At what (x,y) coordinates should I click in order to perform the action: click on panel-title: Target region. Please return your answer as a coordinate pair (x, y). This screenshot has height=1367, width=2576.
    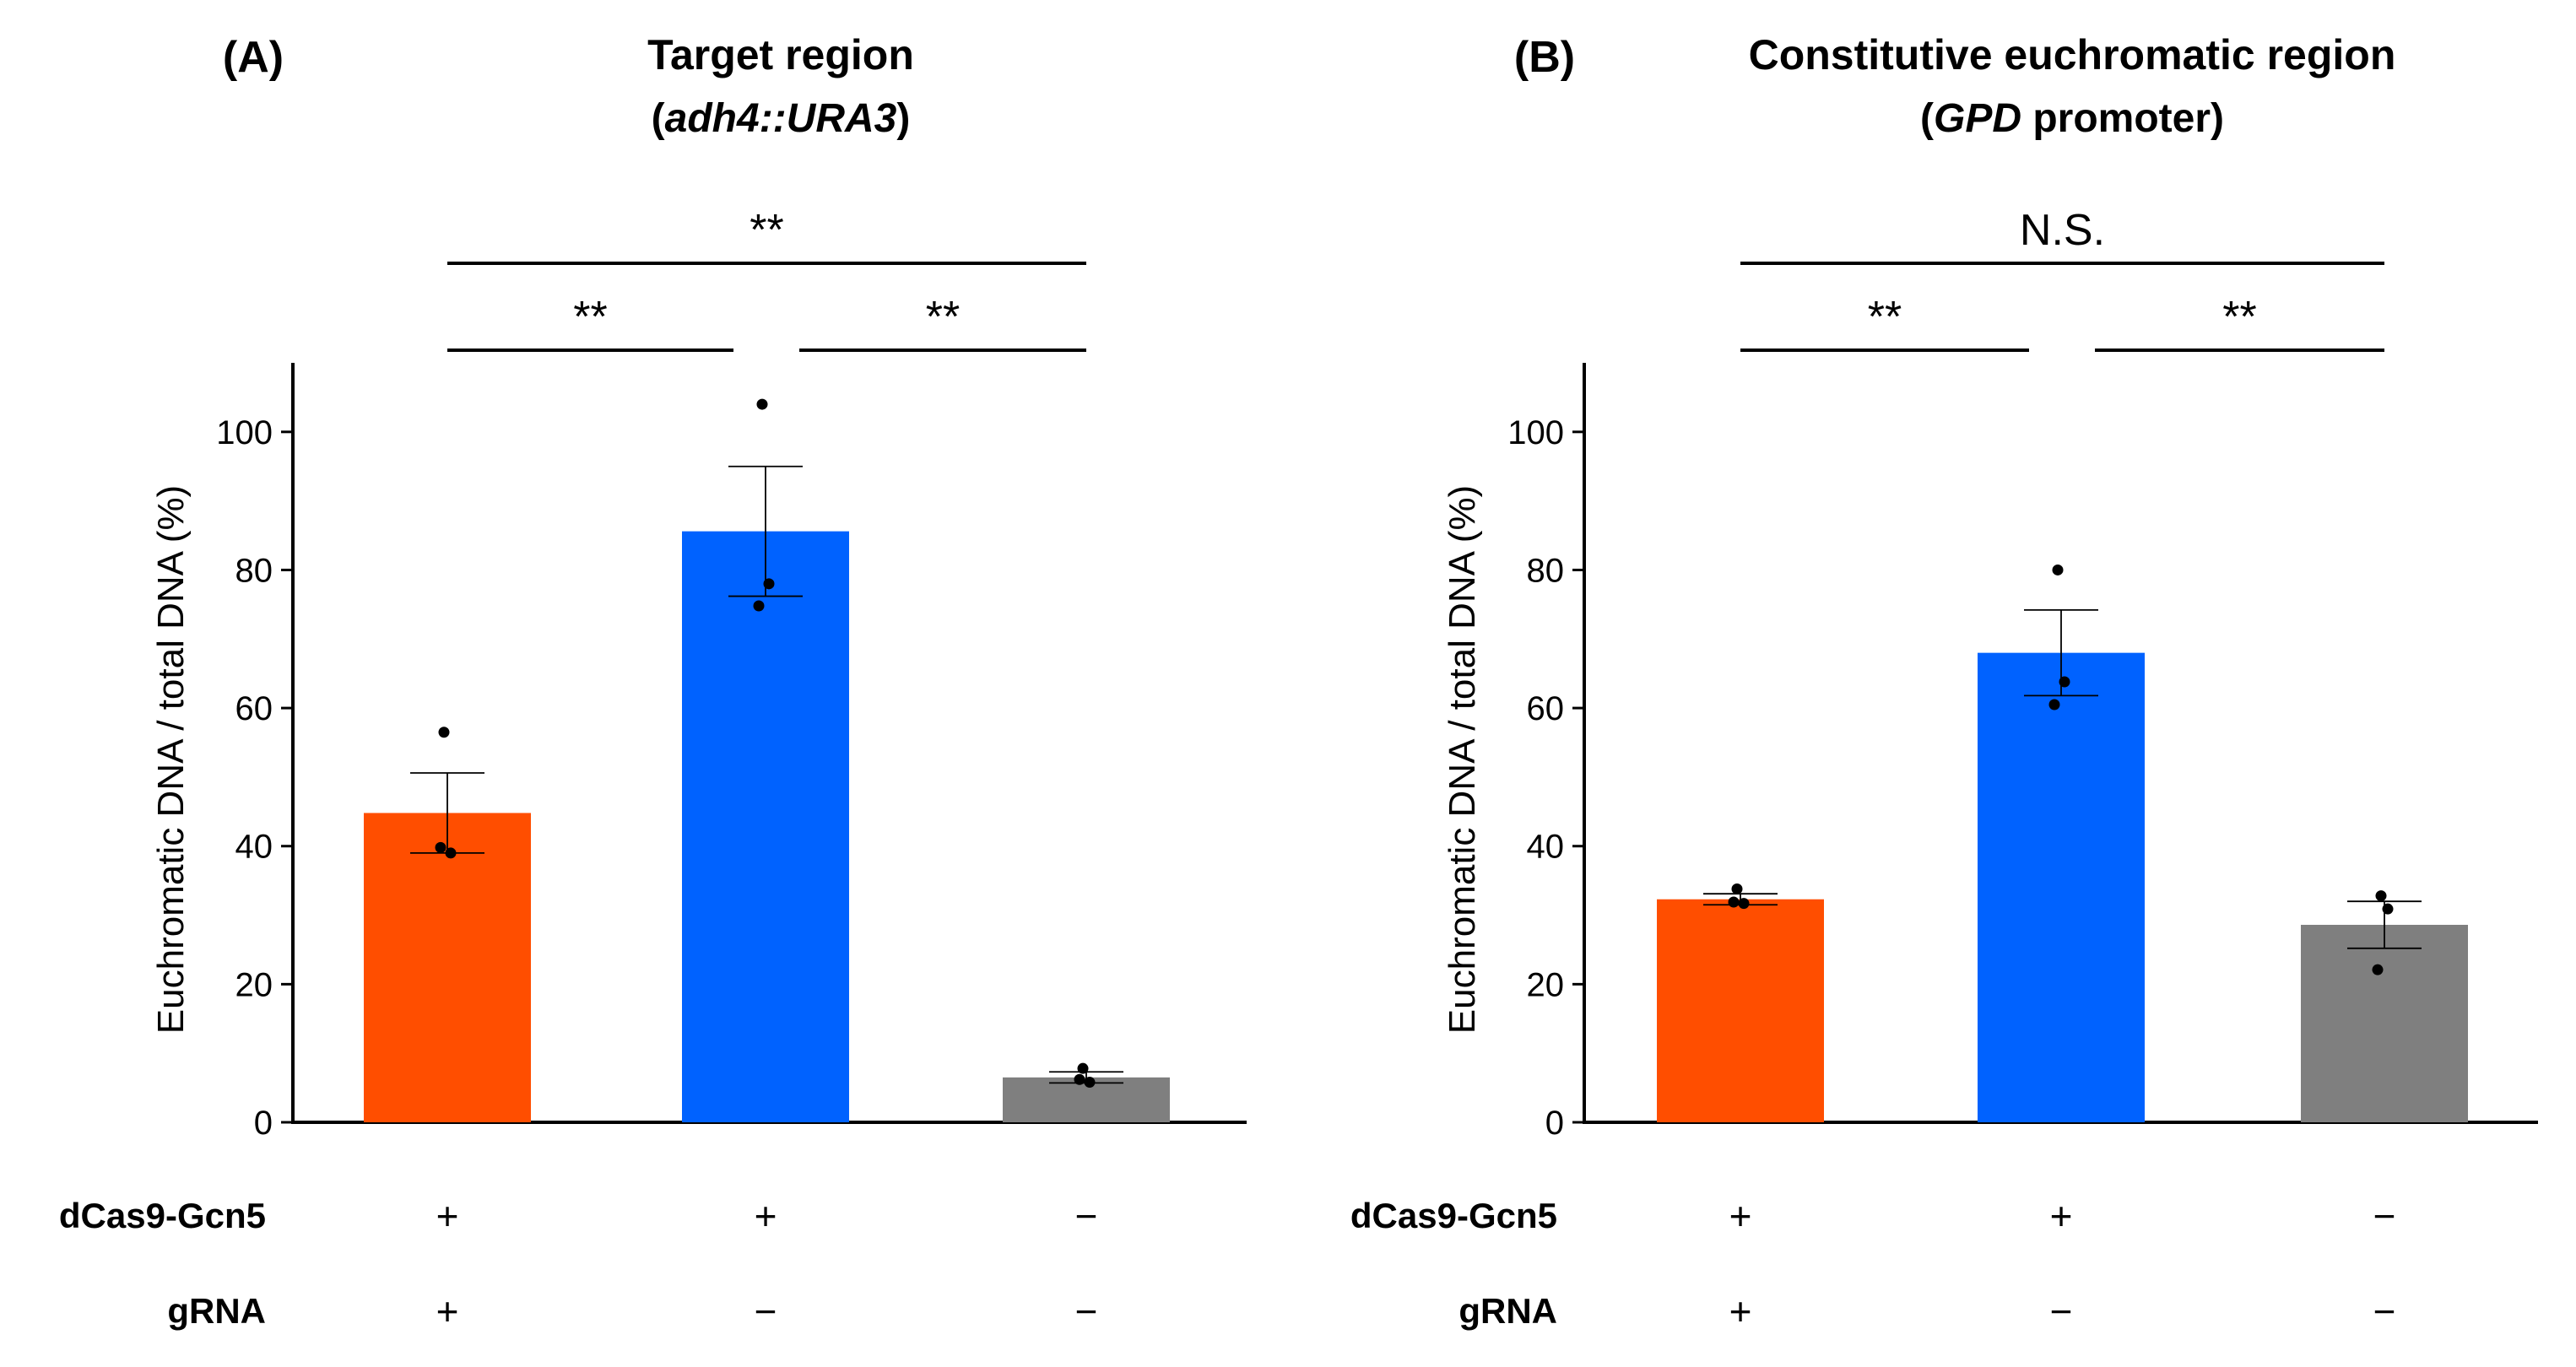
    Looking at the image, I should click on (780, 54).